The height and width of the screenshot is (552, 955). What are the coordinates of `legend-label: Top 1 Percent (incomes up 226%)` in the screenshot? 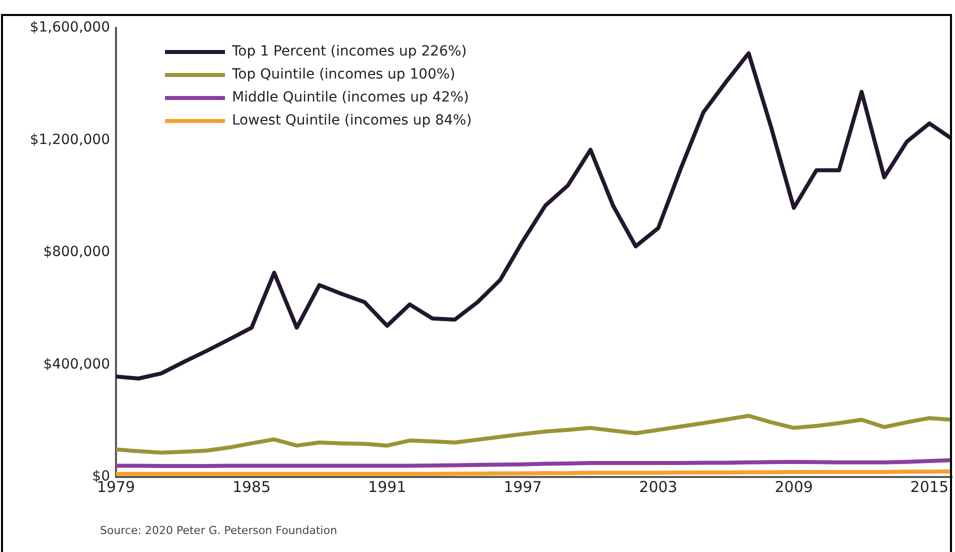 It's located at (349, 52).